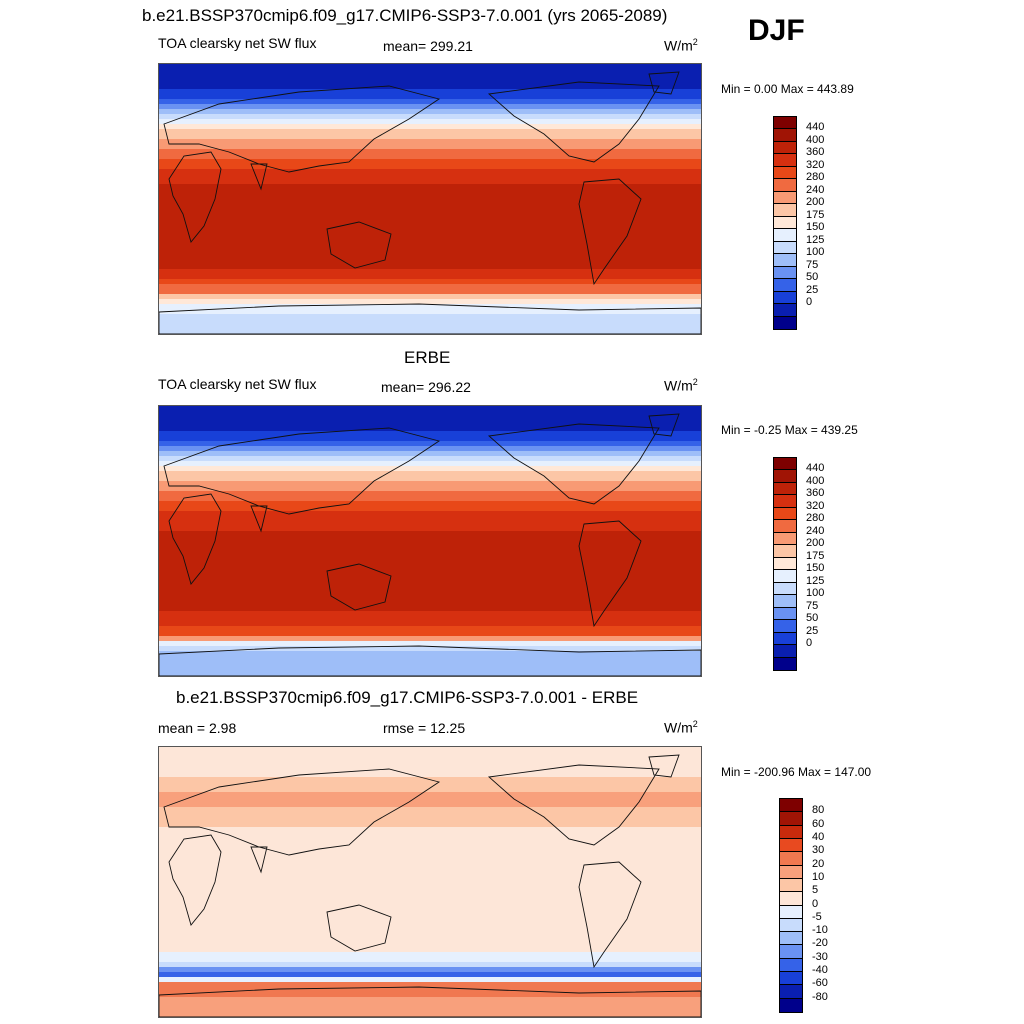  I want to click on panel1-variable-label: TOA clearsky net SW flux, so click(237, 43).